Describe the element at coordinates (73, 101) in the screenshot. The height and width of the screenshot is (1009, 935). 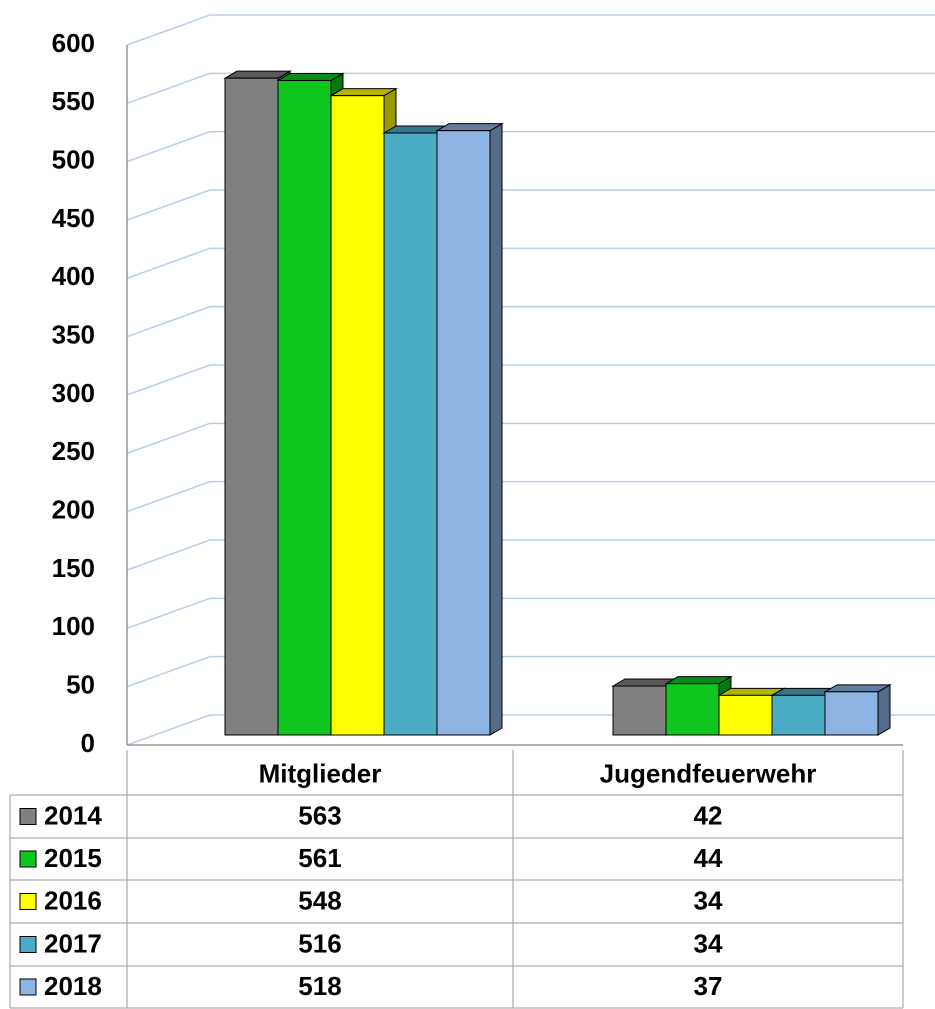
I see `y-tick-label: 550` at that location.